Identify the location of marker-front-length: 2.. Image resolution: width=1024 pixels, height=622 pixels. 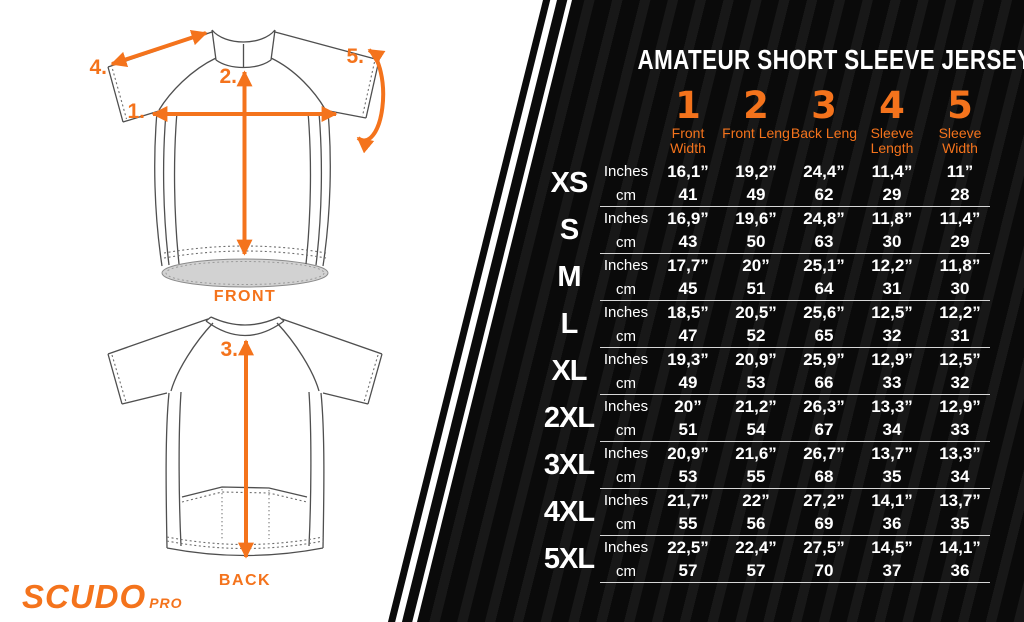
(228, 76).